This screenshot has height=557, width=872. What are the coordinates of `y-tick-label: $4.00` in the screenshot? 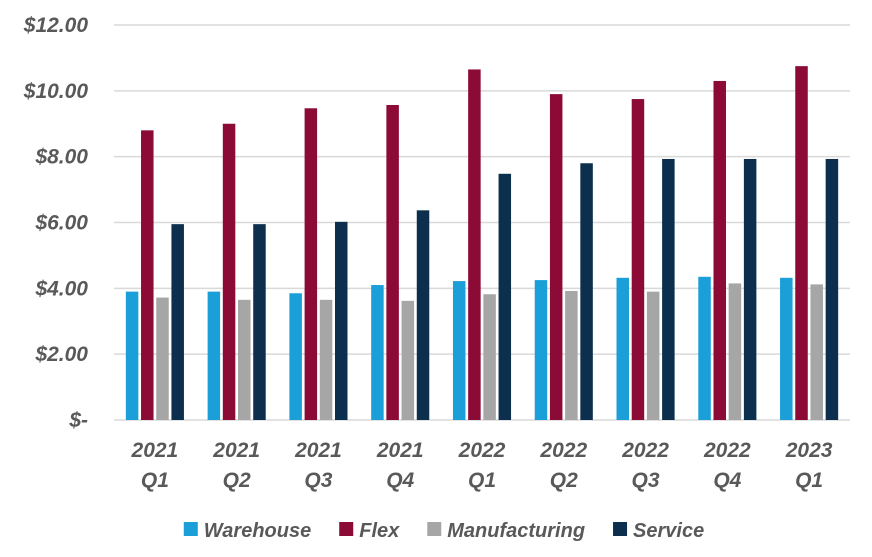 It's located at (61, 288).